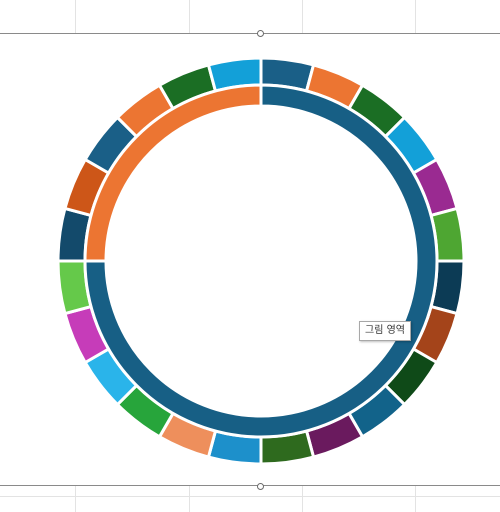  I want to click on resize-handle-top, so click(260, 33).